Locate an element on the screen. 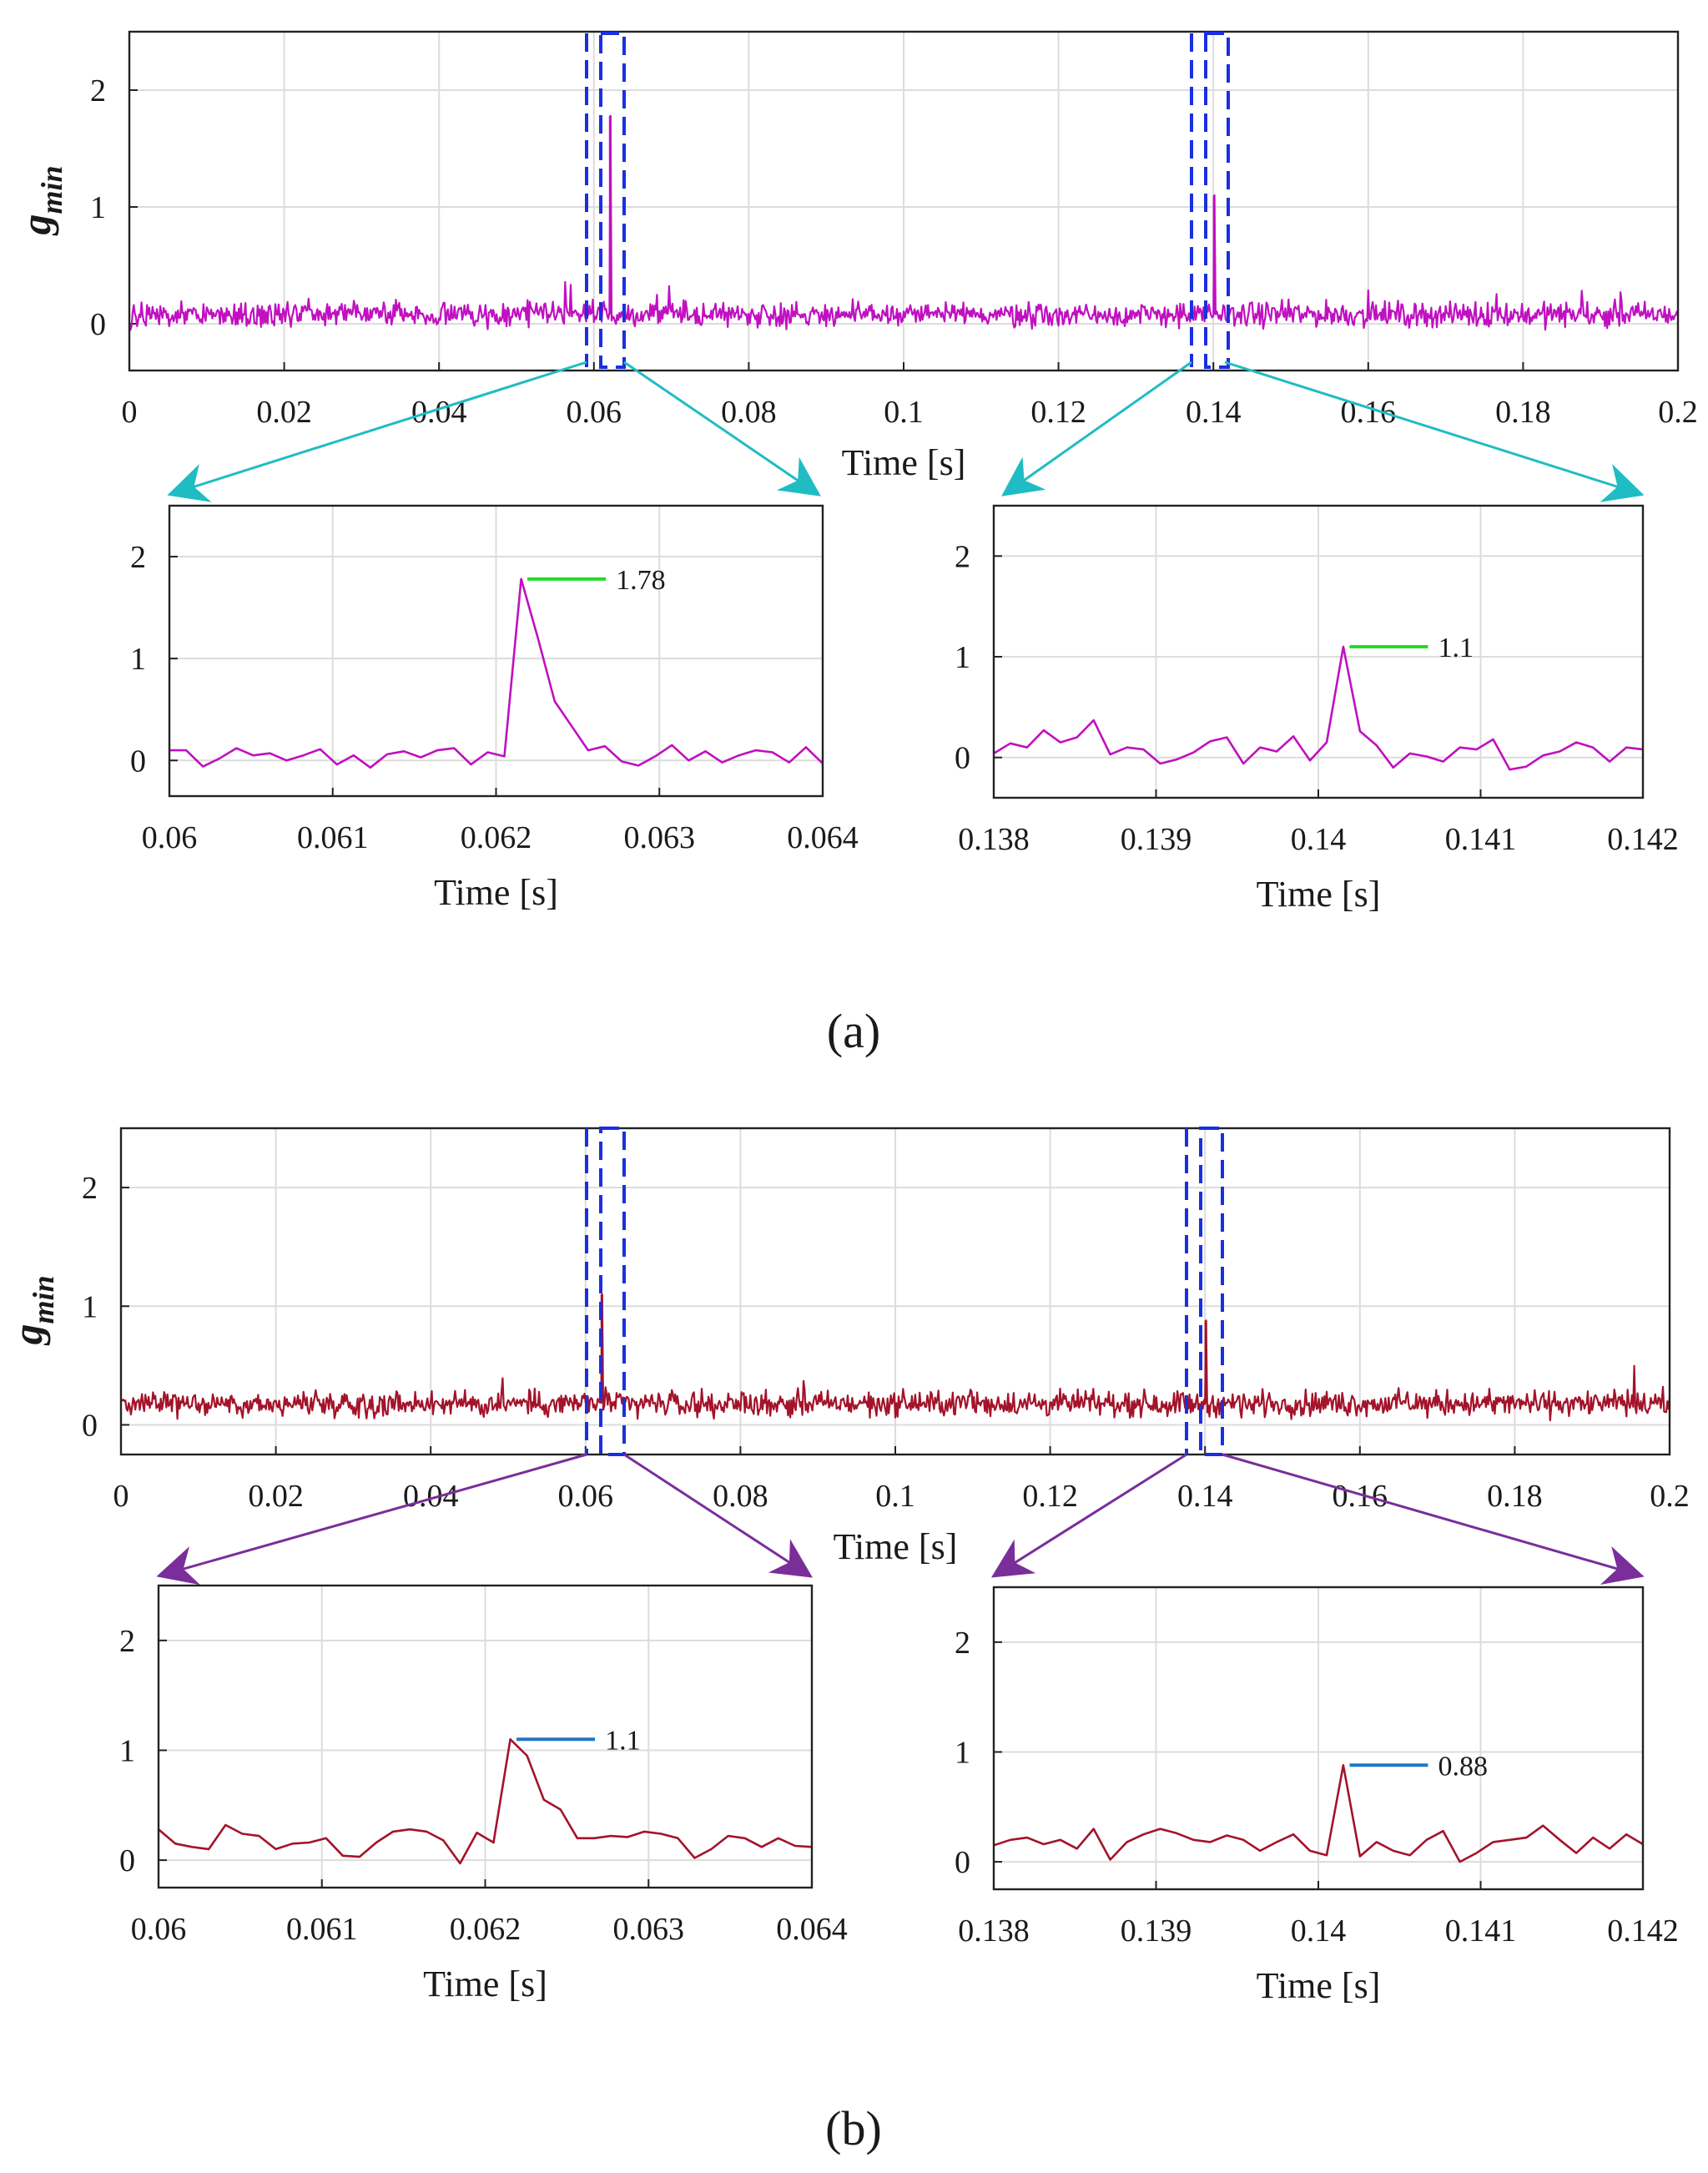 Image resolution: width=1708 pixels, height=2173 pixels. zoom-axes: 0.06 0.061 0.062 0.063 0.064 0 1 2 Time [s] 1.78 is located at coordinates (494, 708).